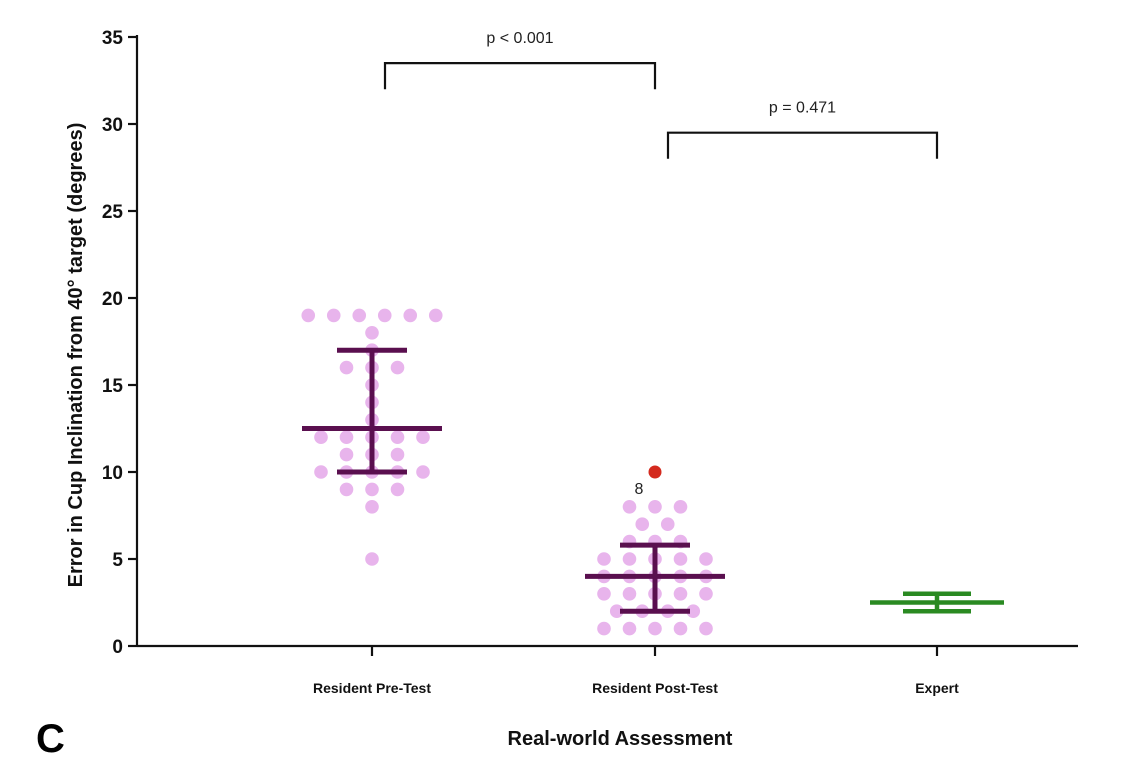 This screenshot has height=766, width=1124. I want to click on panel-label: C, so click(50, 739).